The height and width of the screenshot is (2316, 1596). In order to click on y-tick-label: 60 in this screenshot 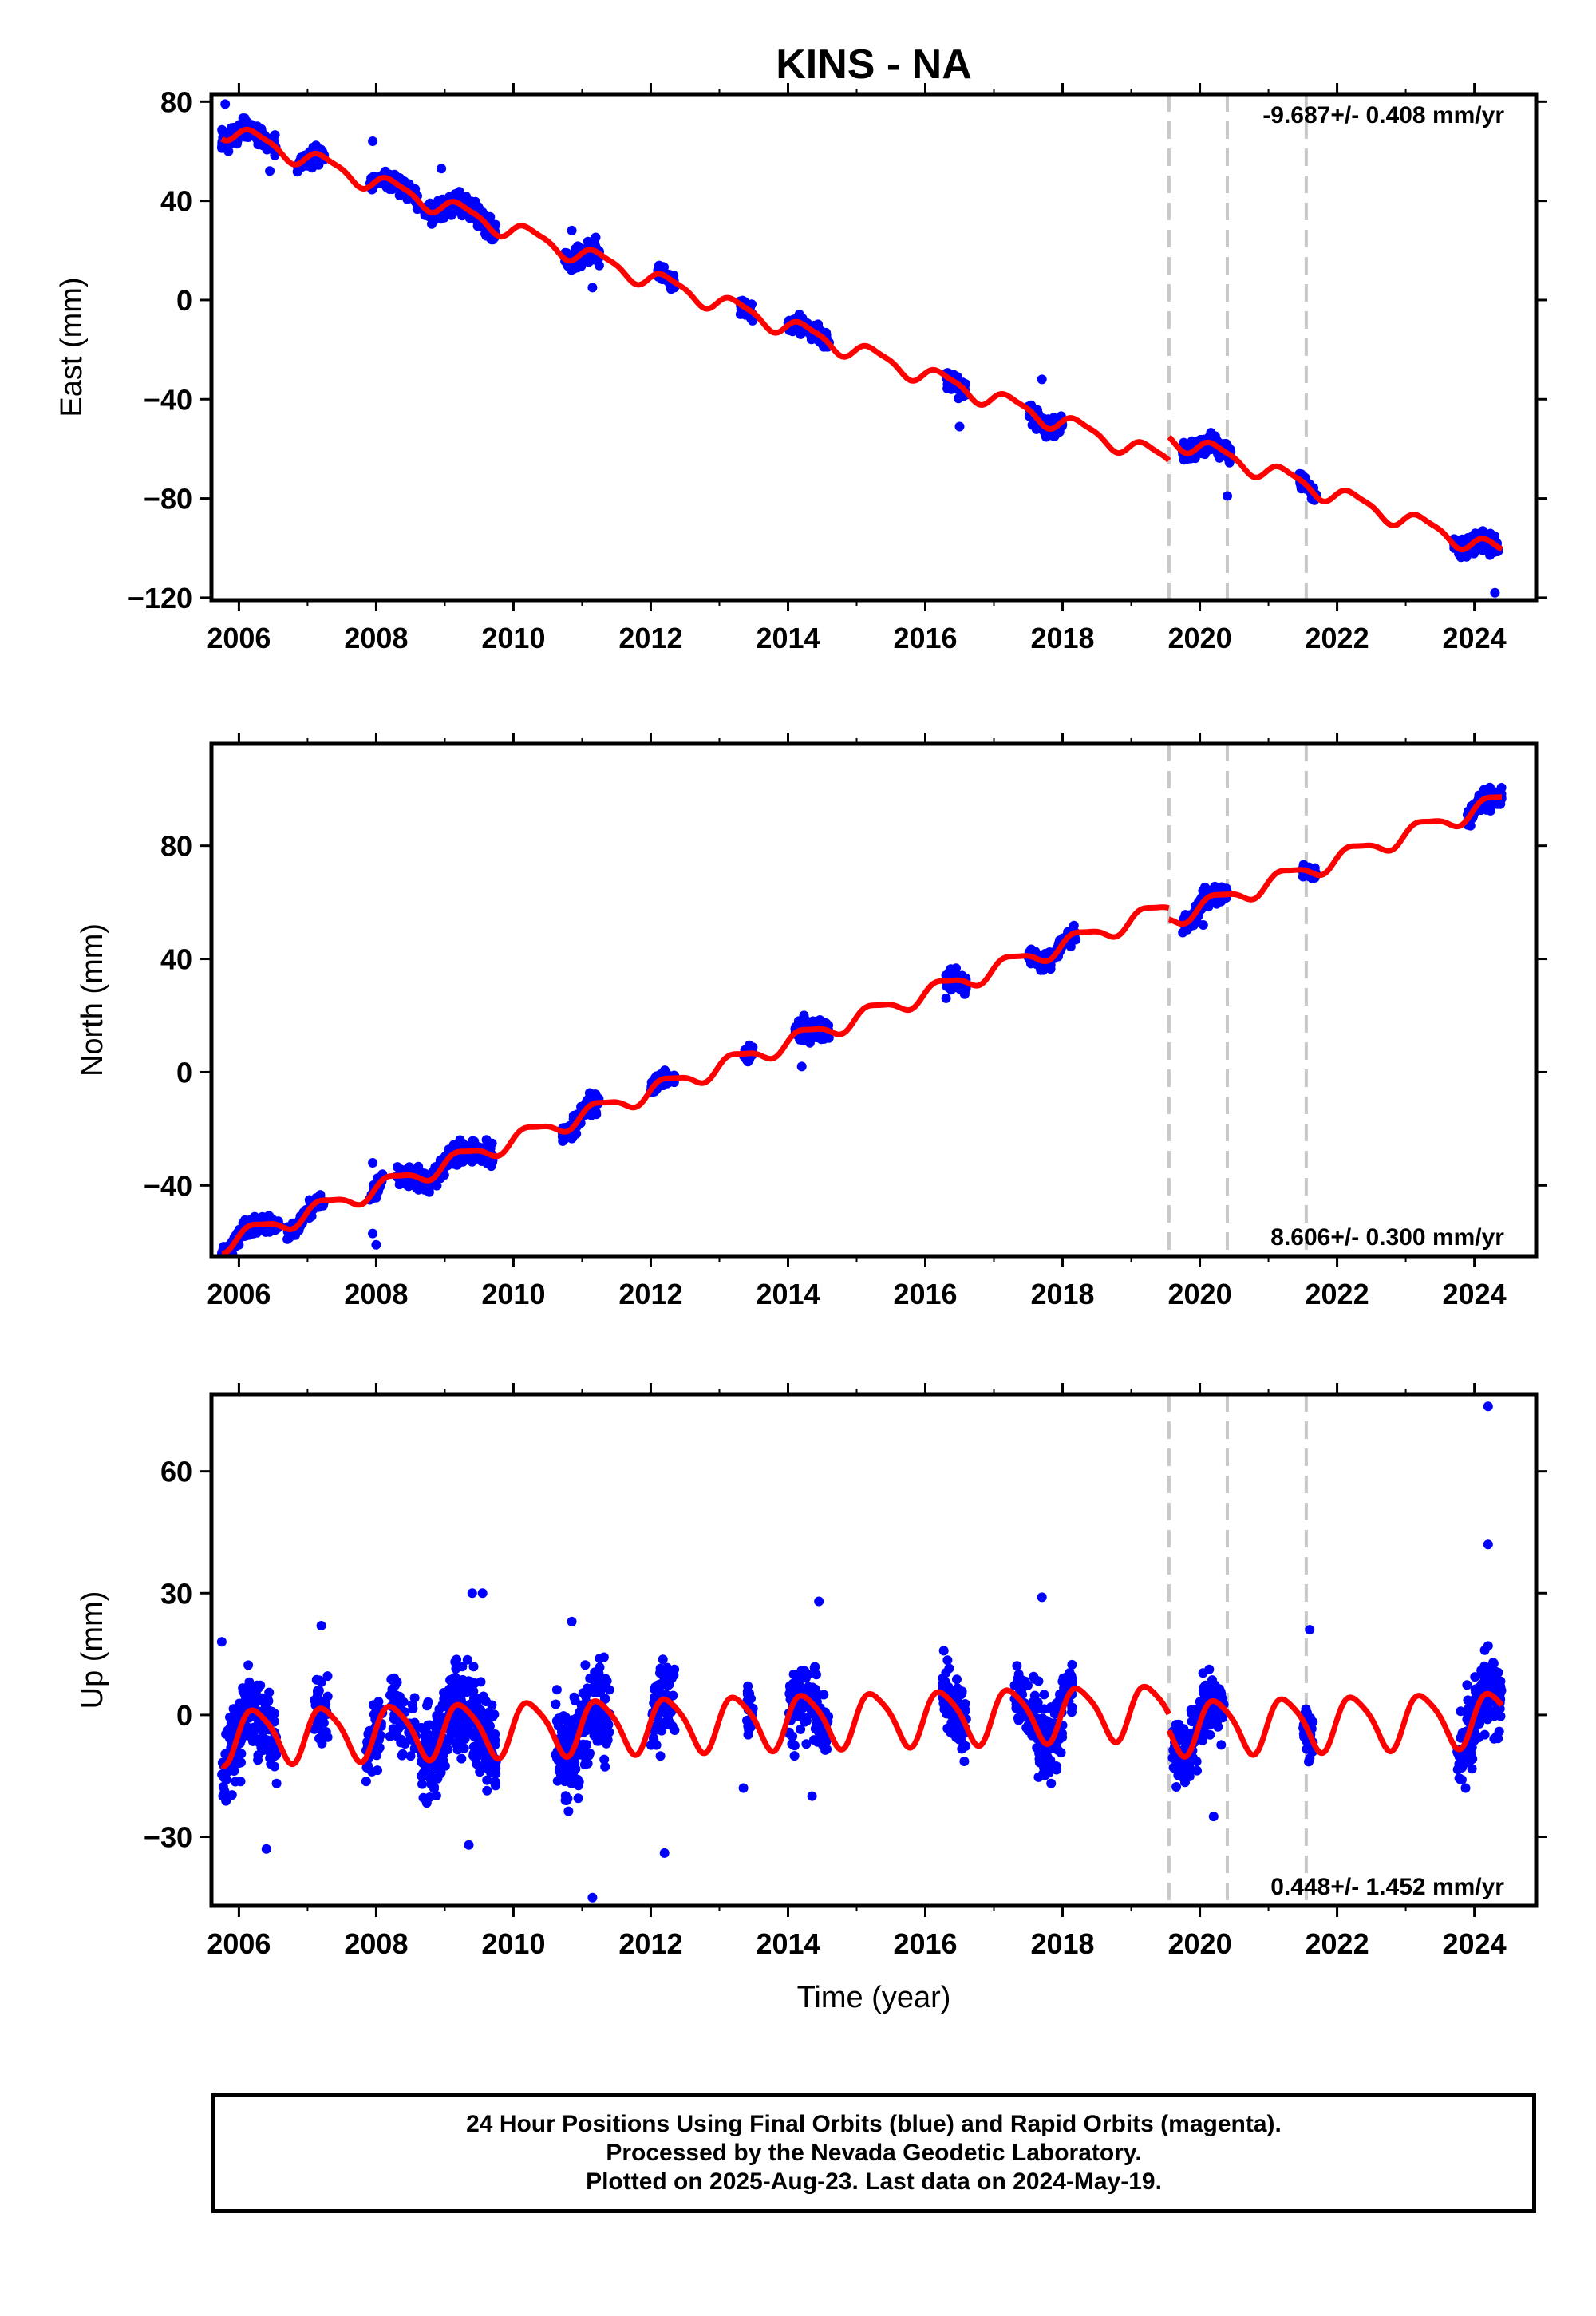, I will do `click(176, 1472)`.